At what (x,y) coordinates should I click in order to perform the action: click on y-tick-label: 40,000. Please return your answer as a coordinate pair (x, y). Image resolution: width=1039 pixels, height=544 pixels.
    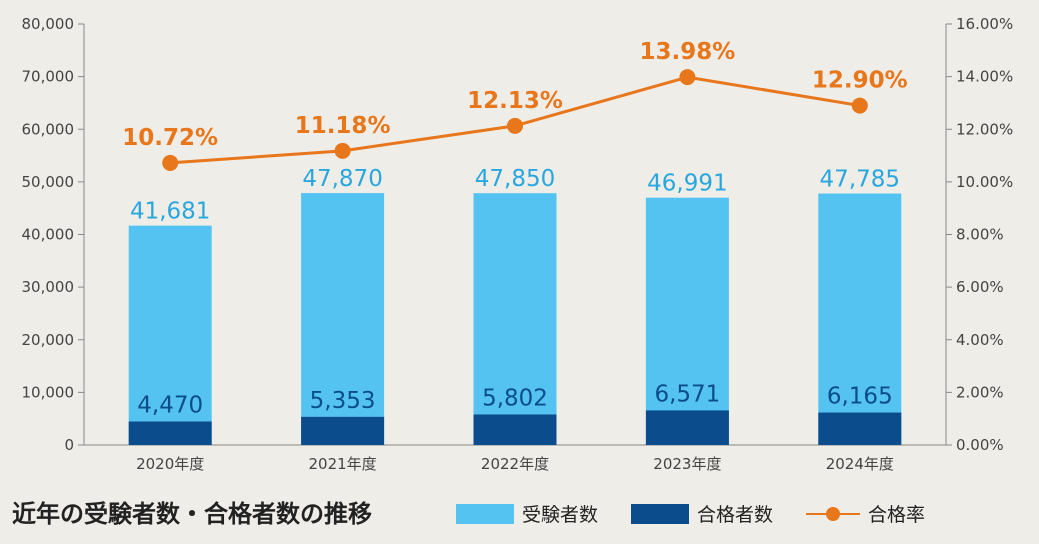
    Looking at the image, I should click on (48, 235).